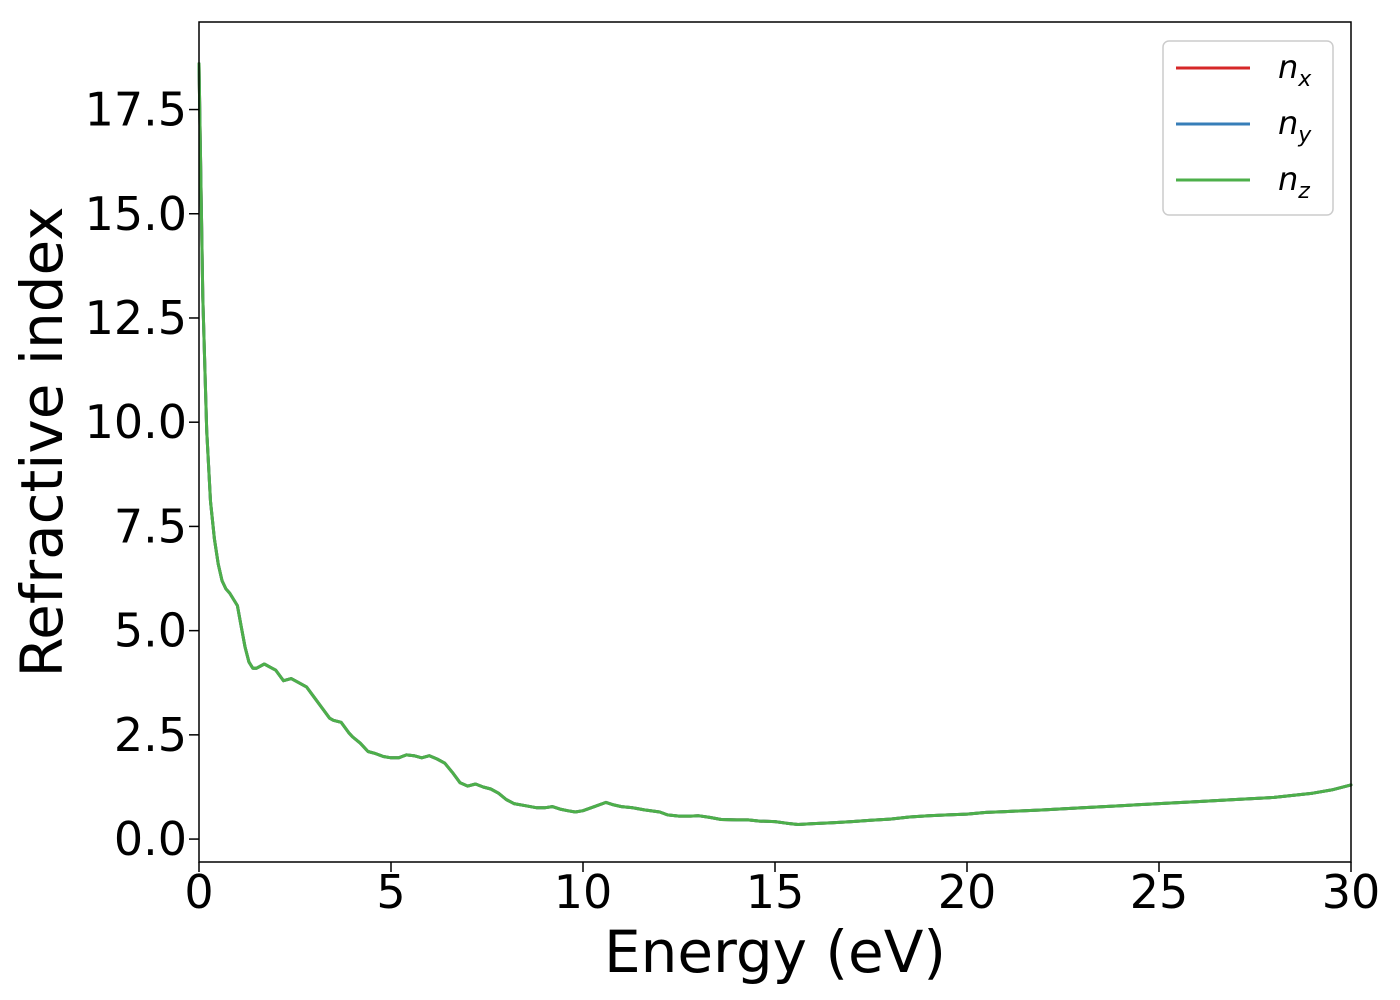 The width and height of the screenshot is (1400, 1000). Describe the element at coordinates (150, 526) in the screenshot. I see `y-tick-label: 7.5` at that location.